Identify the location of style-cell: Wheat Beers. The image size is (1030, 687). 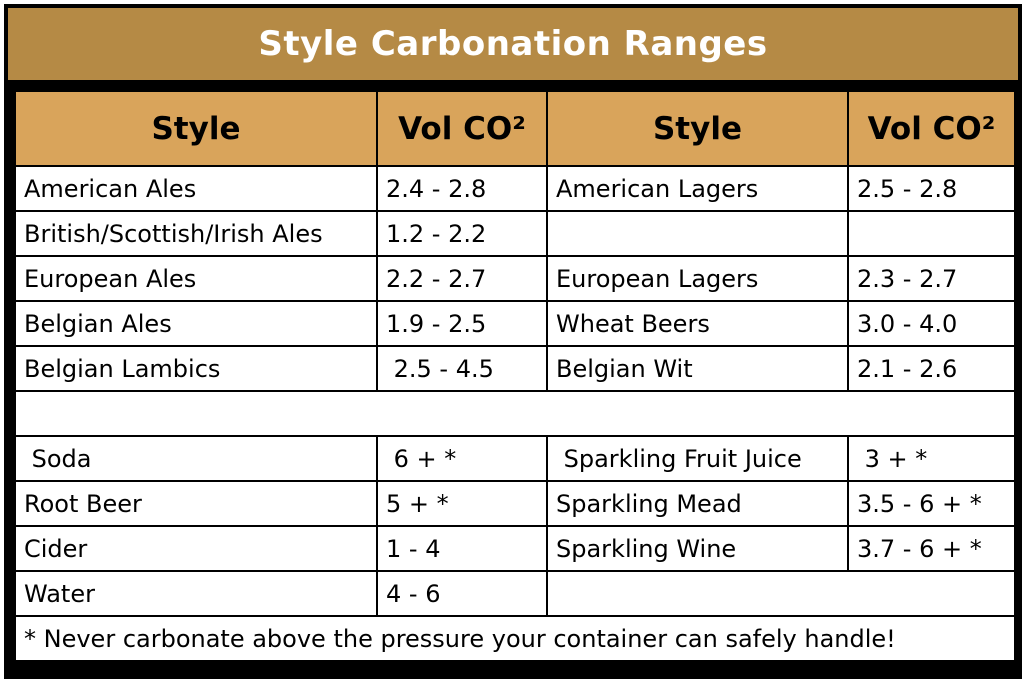
(697, 323).